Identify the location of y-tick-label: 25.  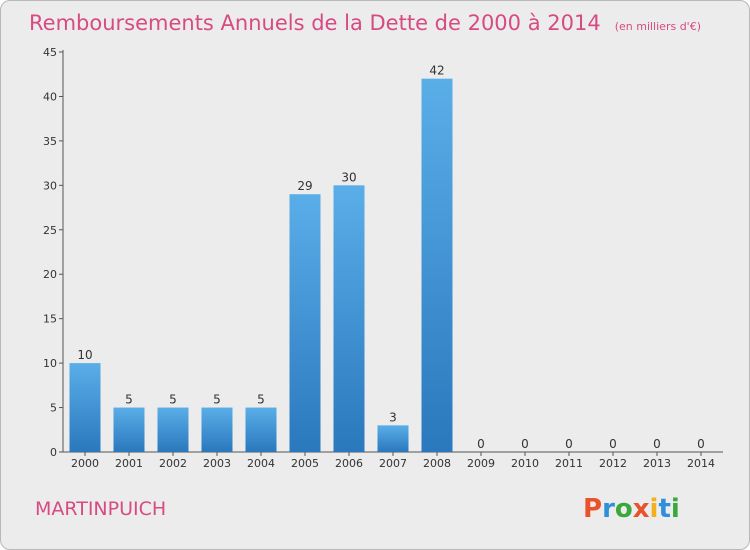
(50, 230).